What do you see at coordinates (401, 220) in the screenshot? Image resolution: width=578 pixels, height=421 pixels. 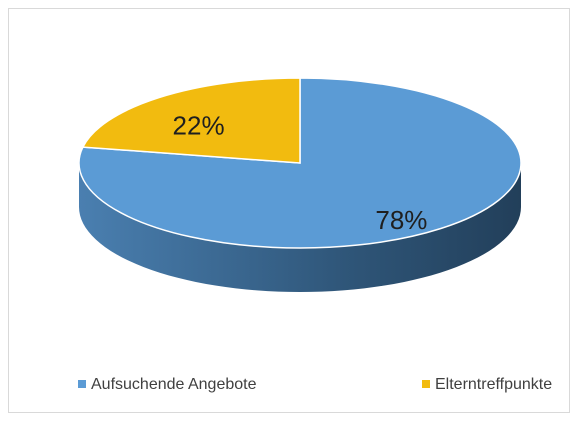 I see `data-label: 78%` at bounding box center [401, 220].